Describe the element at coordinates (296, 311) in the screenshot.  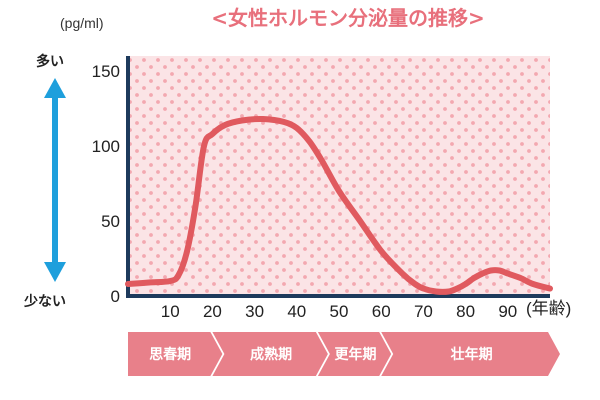
I see `x-tick-label: 40` at that location.